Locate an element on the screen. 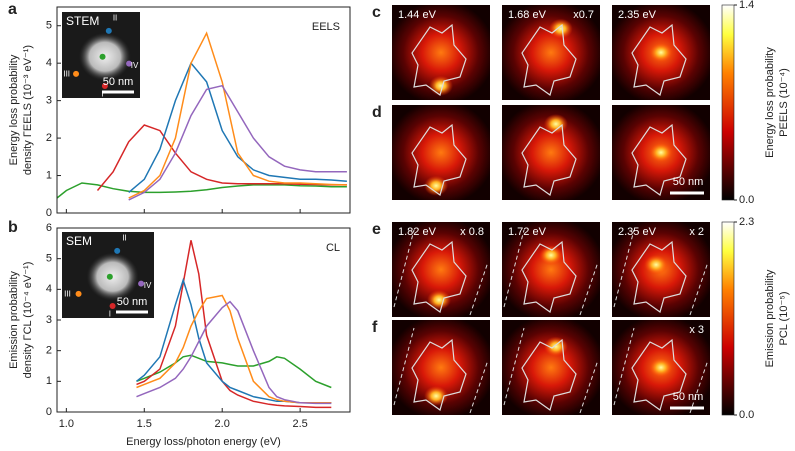 The image size is (795, 451). panel-letter: e is located at coordinates (376, 229).